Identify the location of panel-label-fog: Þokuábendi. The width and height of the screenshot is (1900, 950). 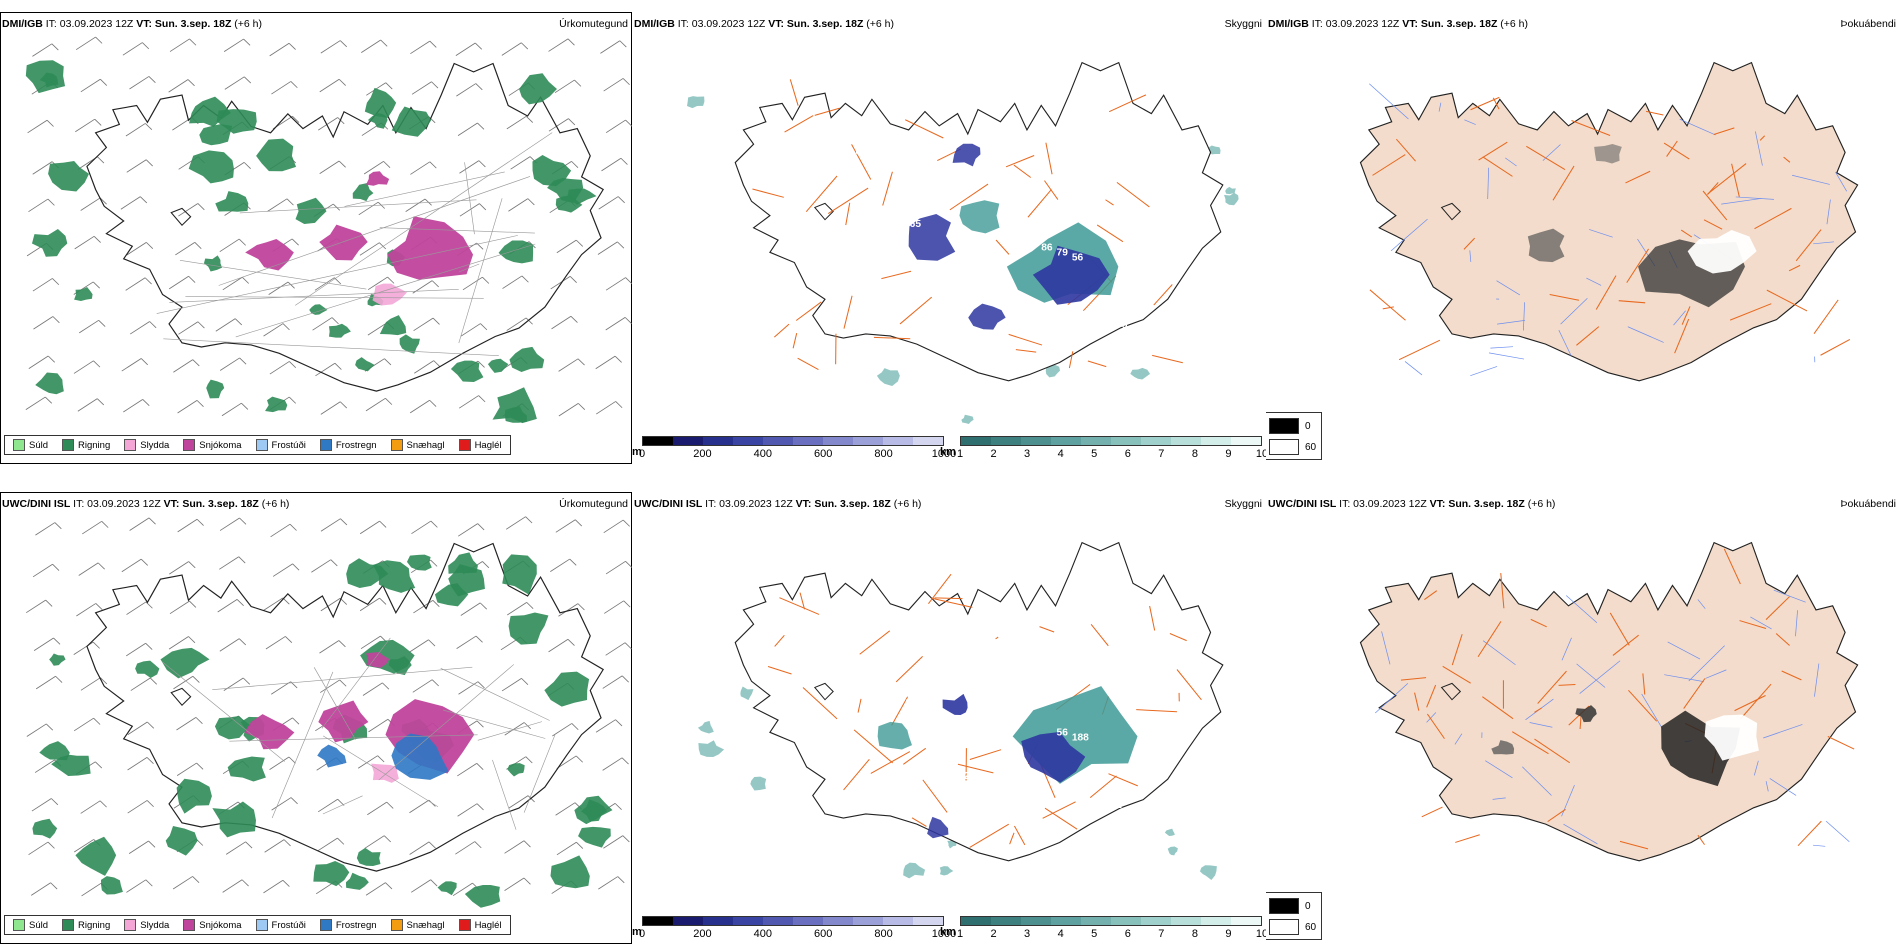
(1868, 24).